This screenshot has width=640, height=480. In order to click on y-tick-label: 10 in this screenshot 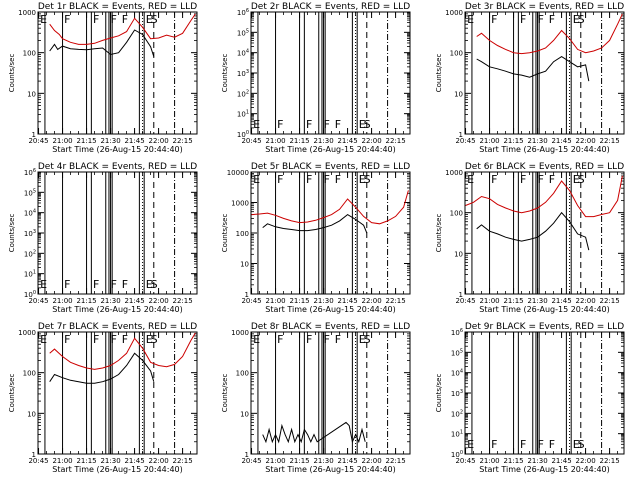, I will do `click(244, 414)`.